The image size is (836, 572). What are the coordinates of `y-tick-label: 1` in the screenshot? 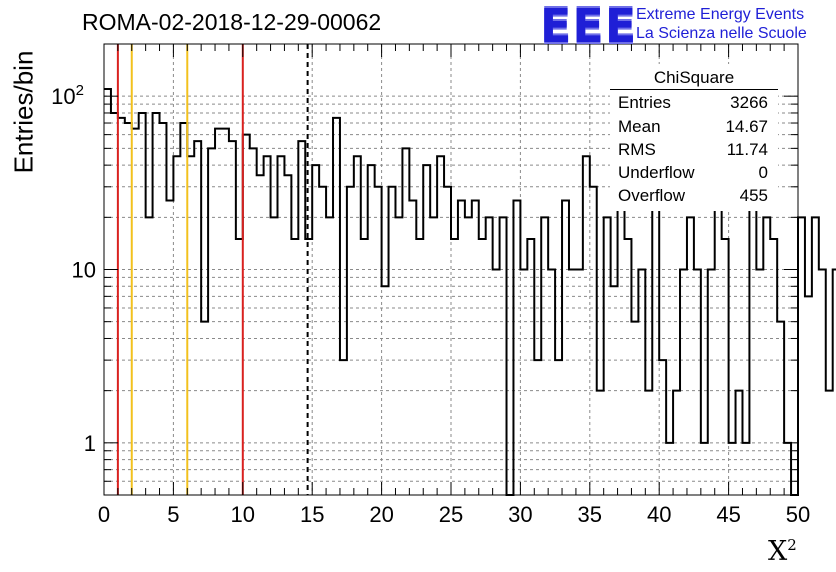 It's located at (90, 443).